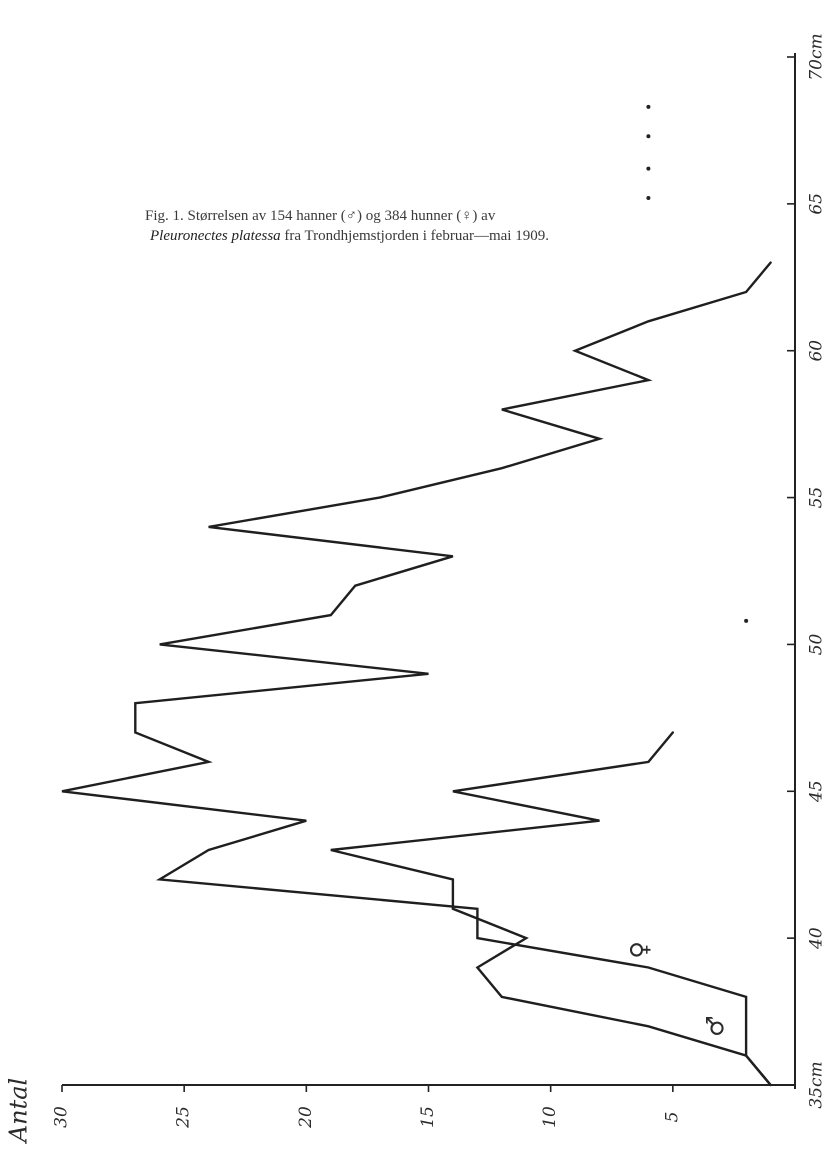 The width and height of the screenshot is (838, 1154). Describe the element at coordinates (817, 1084) in the screenshot. I see `length-tick-label: 35cm` at that location.